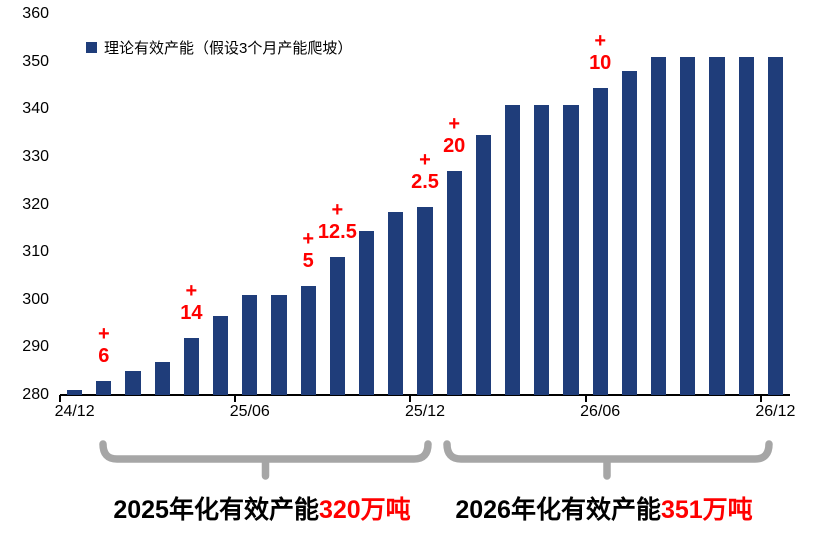 This screenshot has width=817, height=538. What do you see at coordinates (279, 345) in the screenshot?
I see `bar-25/07` at bounding box center [279, 345].